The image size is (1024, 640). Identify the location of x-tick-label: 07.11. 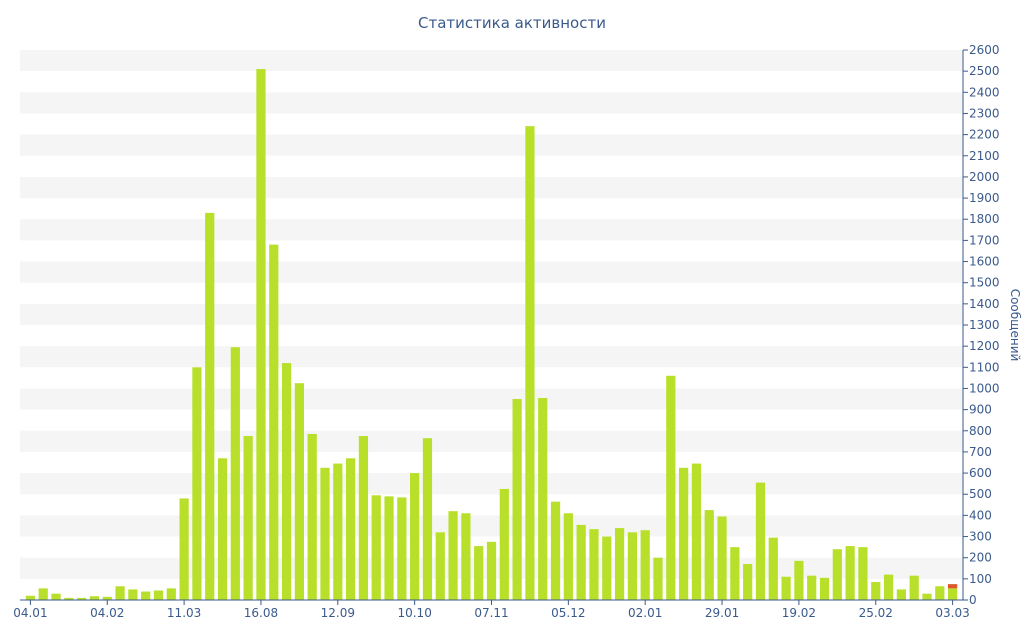
(491, 613).